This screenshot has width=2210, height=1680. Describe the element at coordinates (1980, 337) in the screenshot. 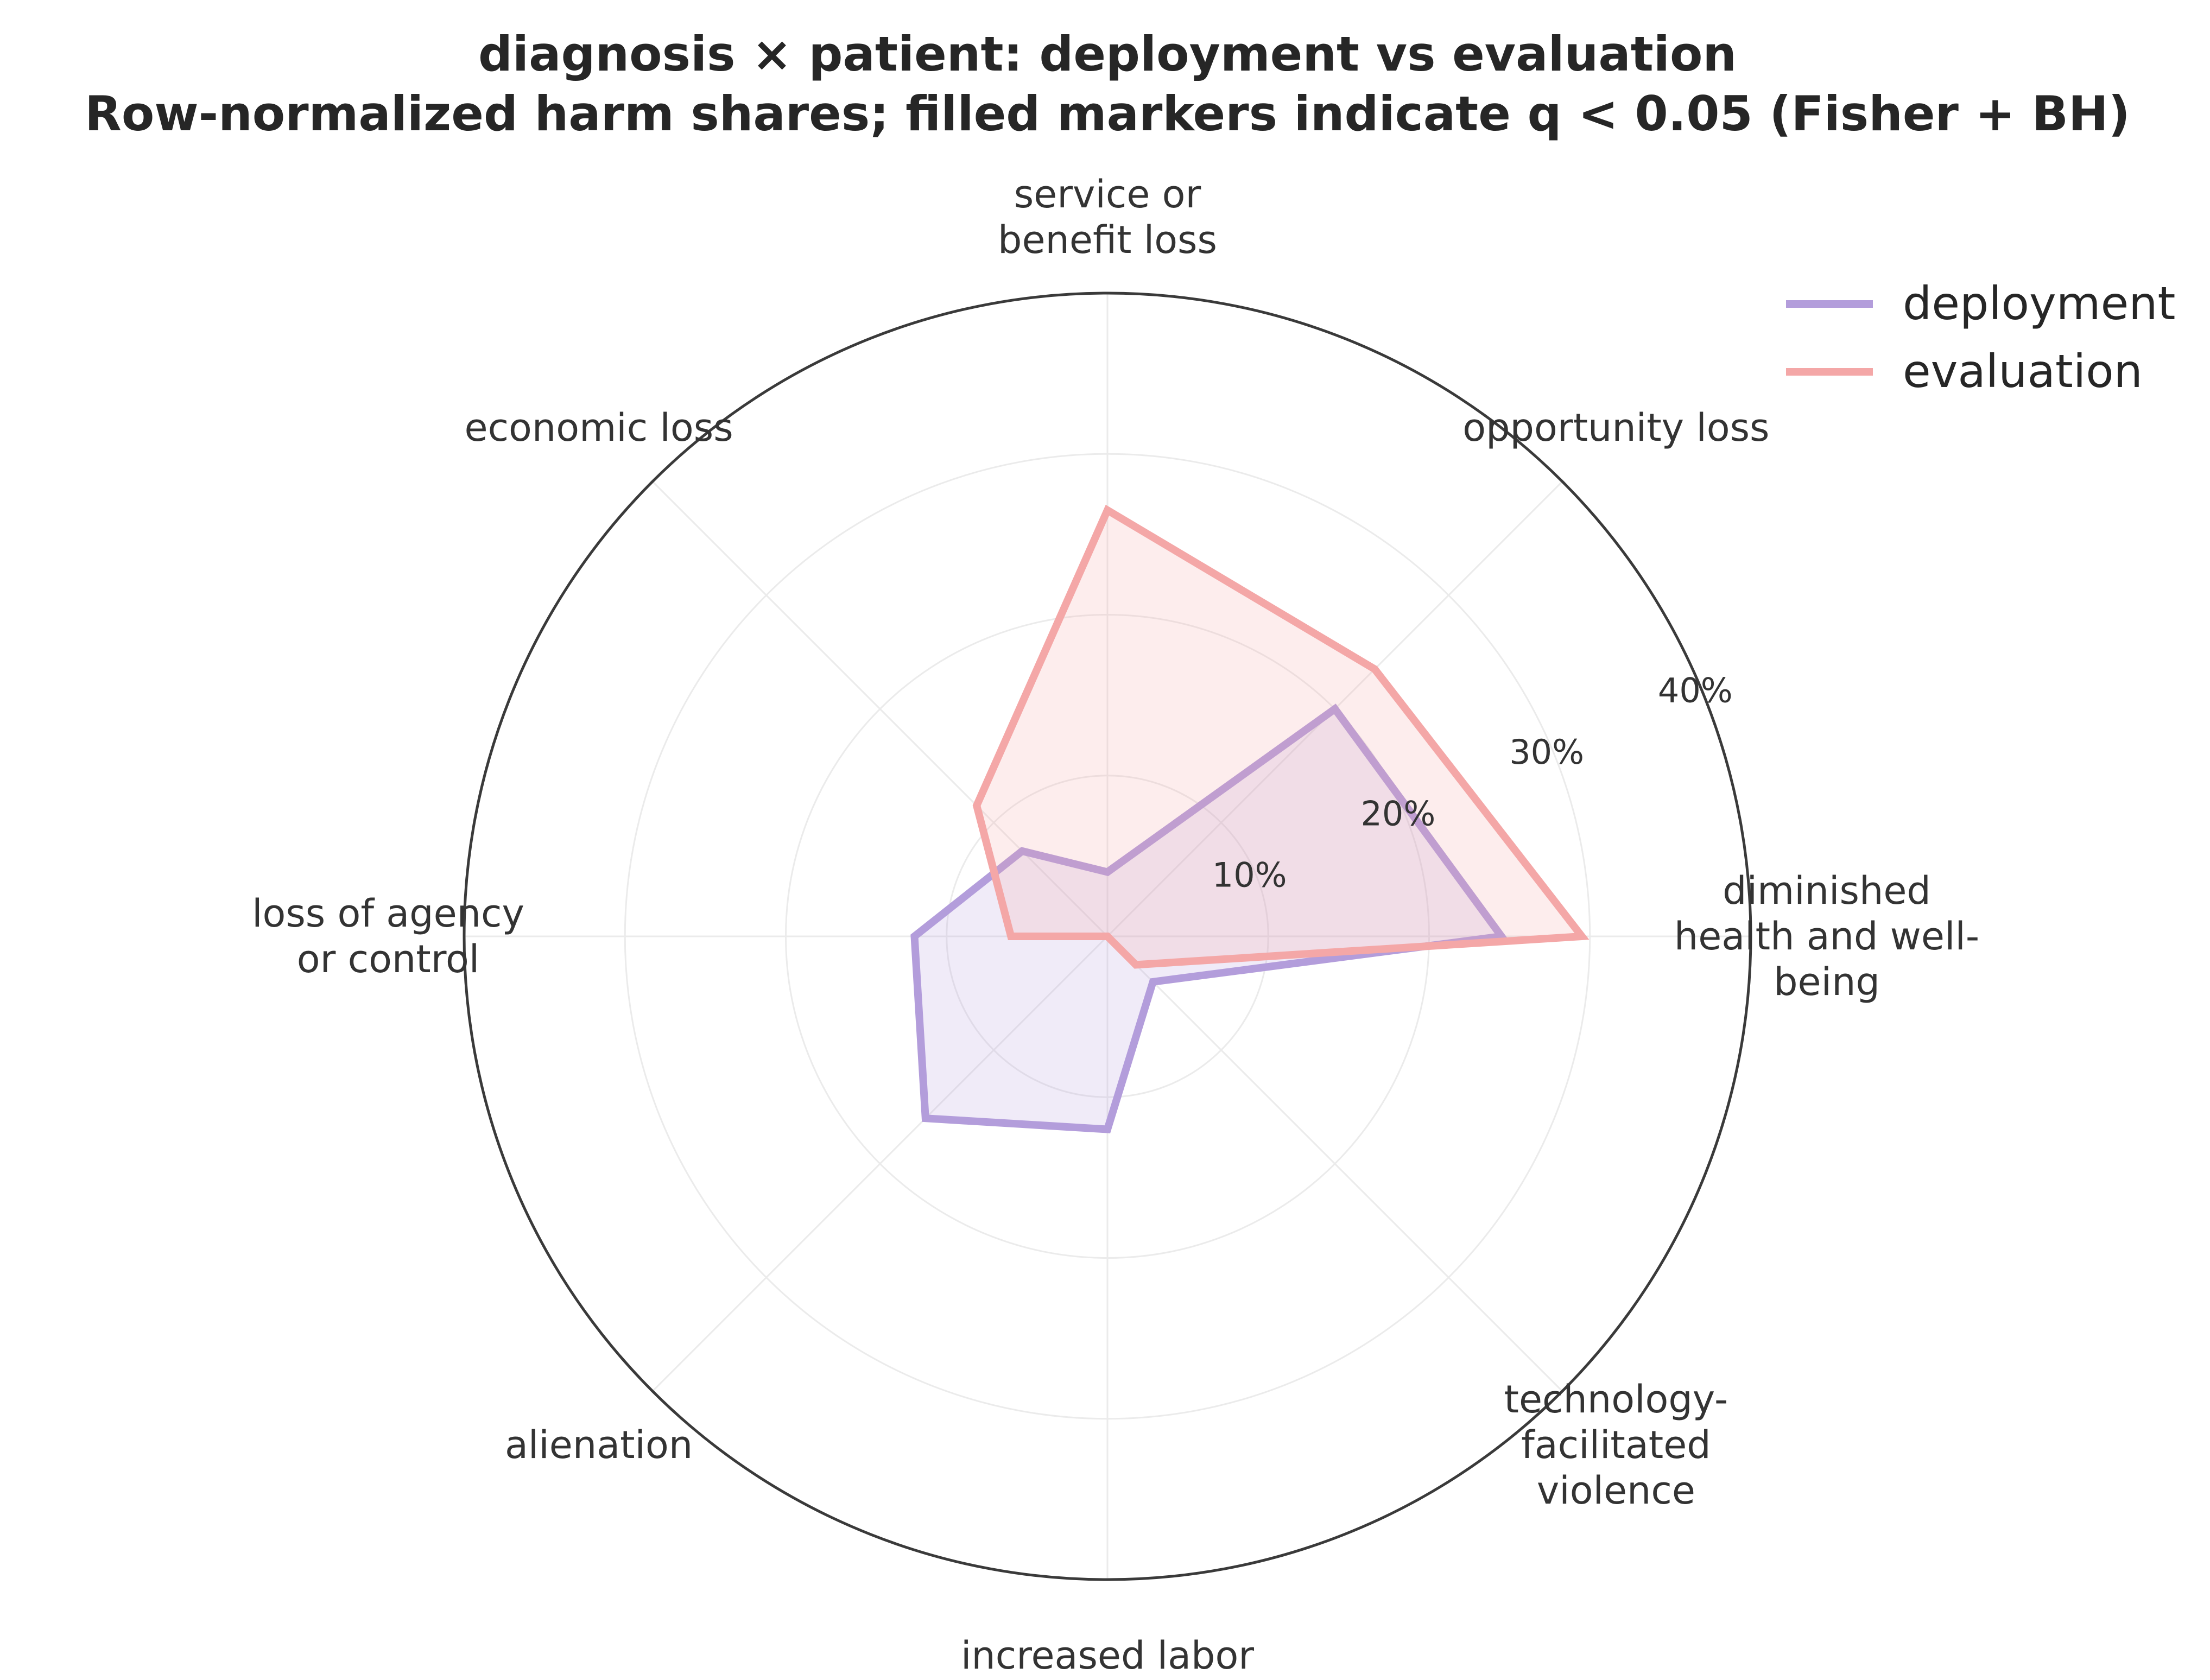

I see `legend: deployment evaluation` at that location.